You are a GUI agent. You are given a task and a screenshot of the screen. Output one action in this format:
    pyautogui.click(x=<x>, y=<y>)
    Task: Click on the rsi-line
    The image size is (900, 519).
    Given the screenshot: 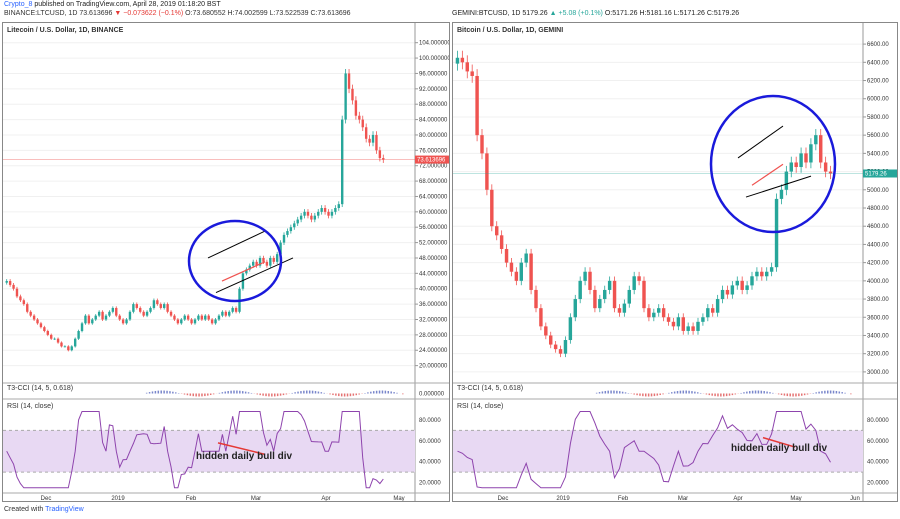 What is the action you would take?
    pyautogui.click(x=644, y=450)
    